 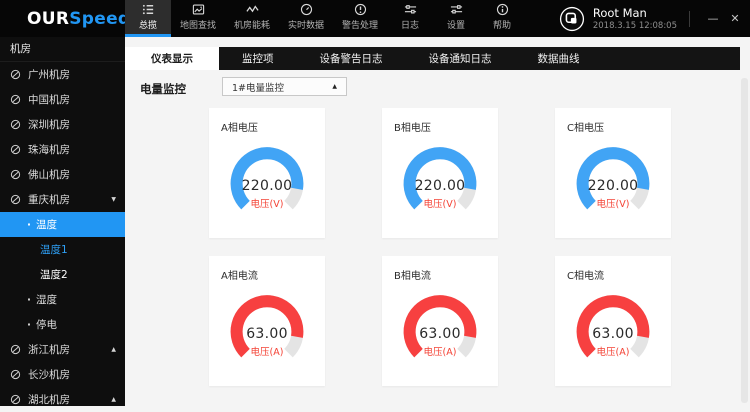 I want to click on gauge-card-title: C相电流, so click(x=585, y=276).